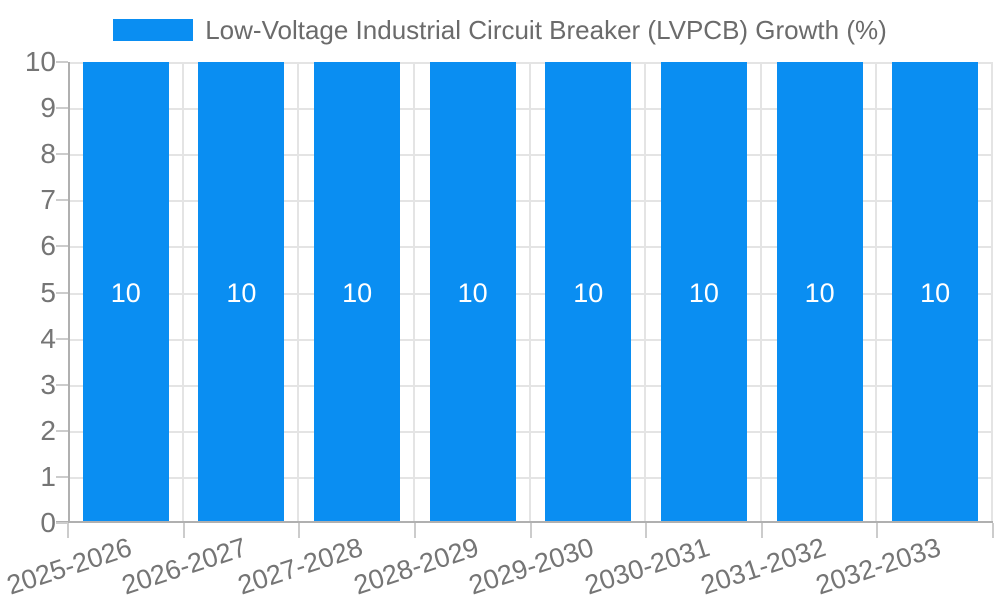 The image size is (1000, 600). What do you see at coordinates (524, 522) in the screenshot?
I see `x-axis-line` at bounding box center [524, 522].